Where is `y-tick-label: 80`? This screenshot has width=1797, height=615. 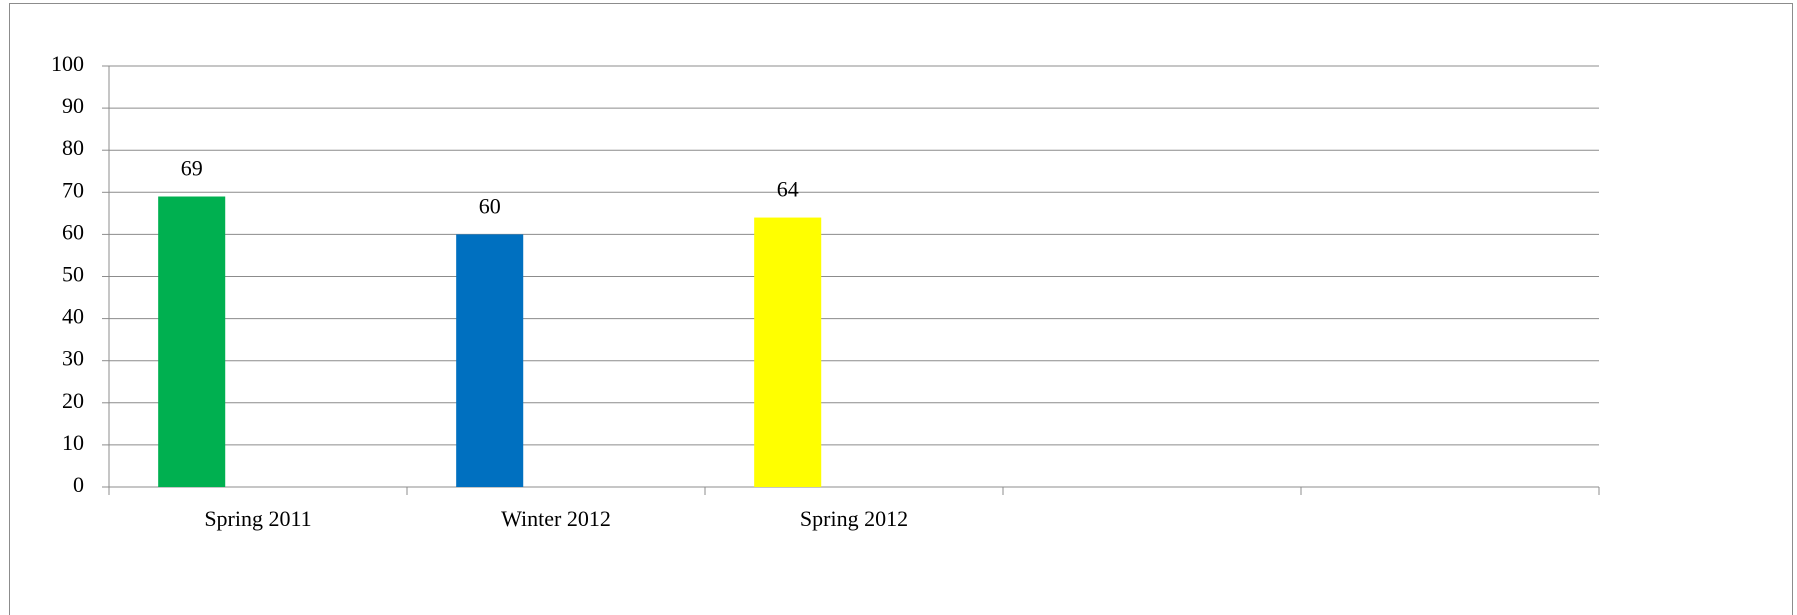 y-tick-label: 80 is located at coordinates (73, 147).